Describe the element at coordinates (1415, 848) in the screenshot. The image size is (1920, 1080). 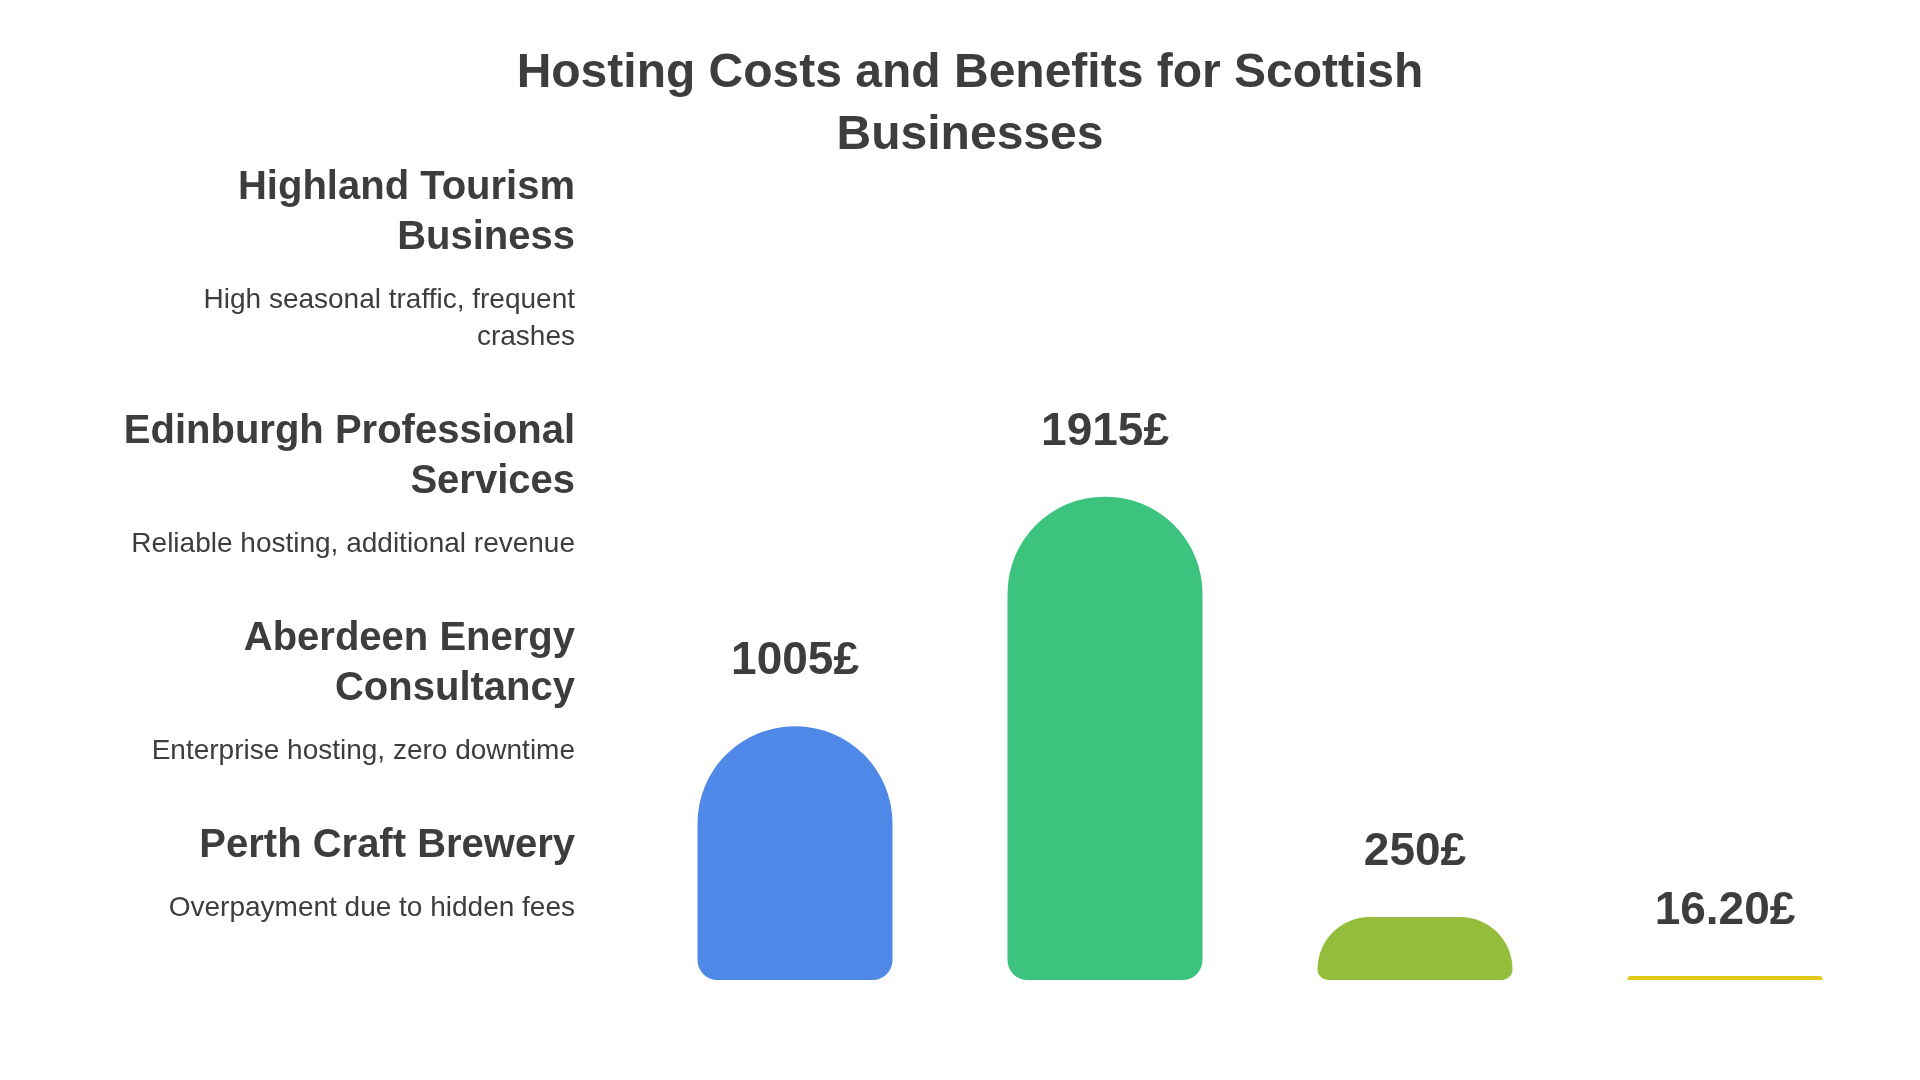
I see `data-label: 250£` at that location.